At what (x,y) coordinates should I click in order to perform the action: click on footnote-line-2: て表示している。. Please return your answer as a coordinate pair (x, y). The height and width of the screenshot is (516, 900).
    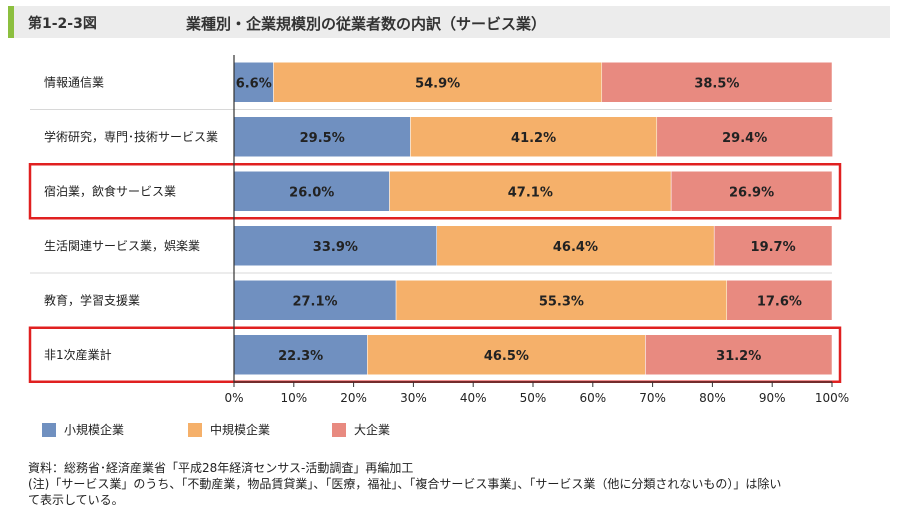
    Looking at the image, I should click on (76, 500).